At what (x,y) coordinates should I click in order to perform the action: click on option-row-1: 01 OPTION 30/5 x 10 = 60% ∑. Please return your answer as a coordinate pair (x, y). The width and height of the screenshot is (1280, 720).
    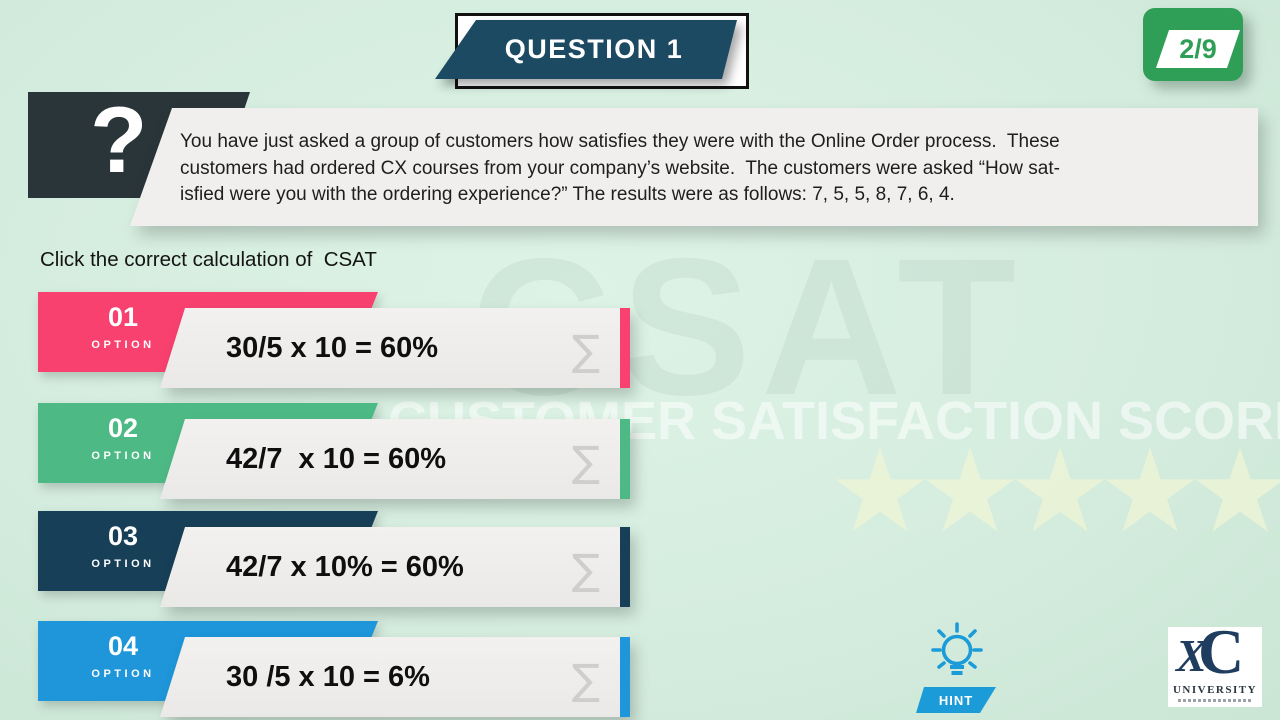
    Looking at the image, I should click on (330, 342).